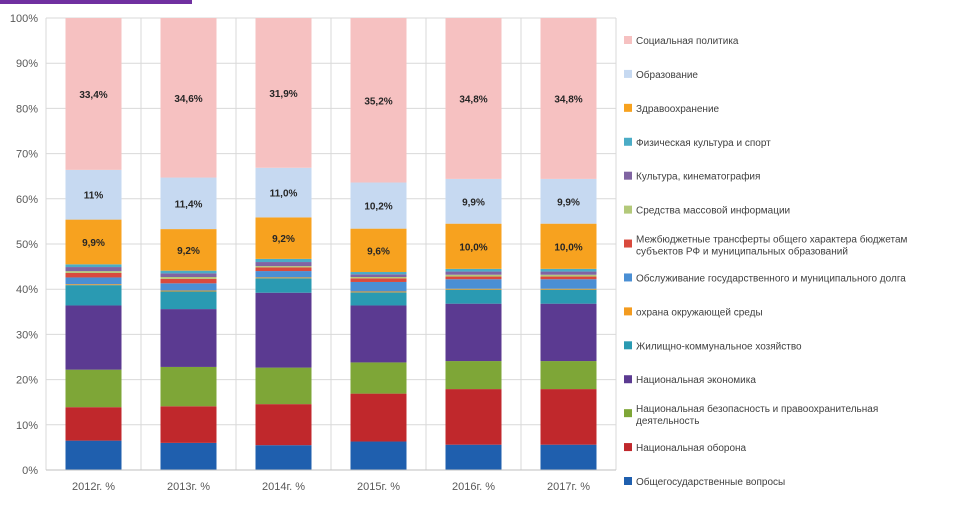 The width and height of the screenshot is (953, 509). I want to click on x-tick-label: 2017г. %, so click(568, 487).